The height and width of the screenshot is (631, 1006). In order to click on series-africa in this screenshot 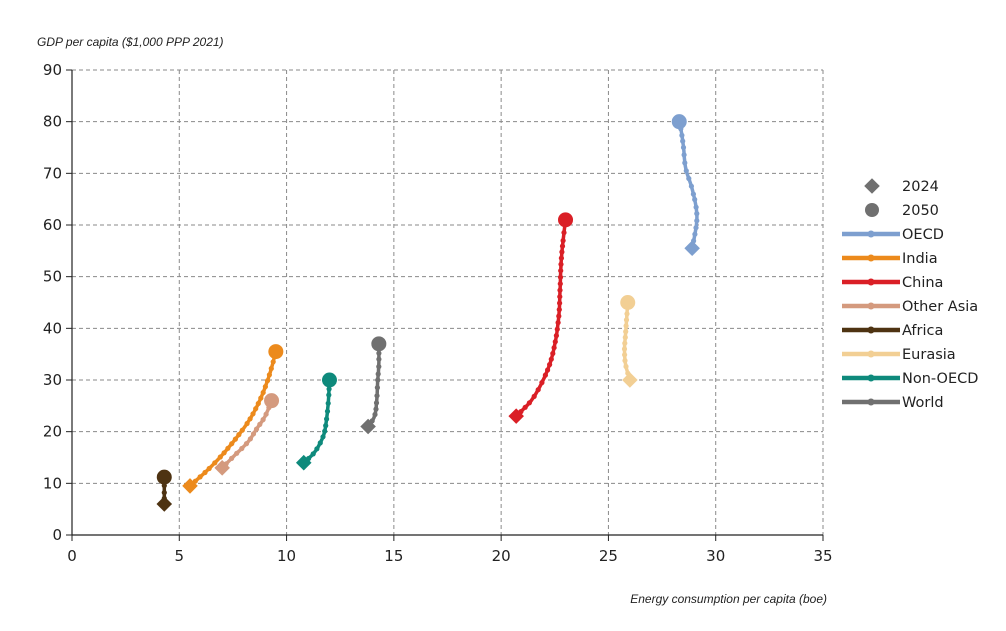, I will do `click(164, 490)`.